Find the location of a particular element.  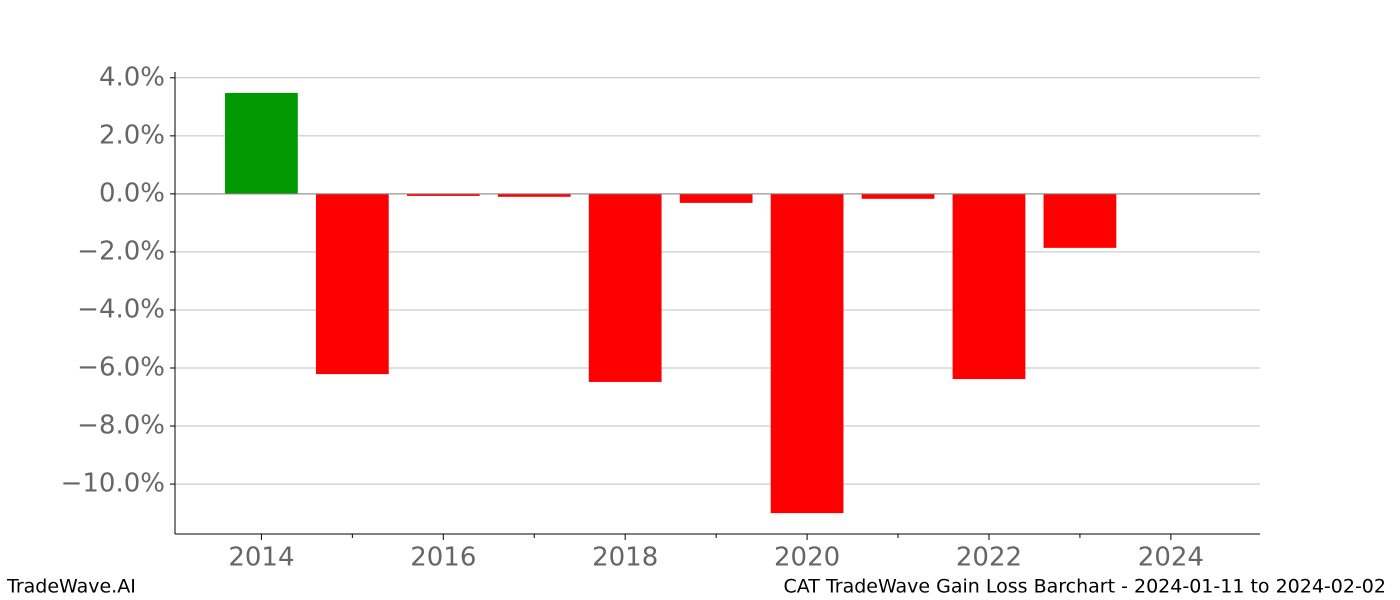

y-tick-label: −2.0% is located at coordinates (121, 251).